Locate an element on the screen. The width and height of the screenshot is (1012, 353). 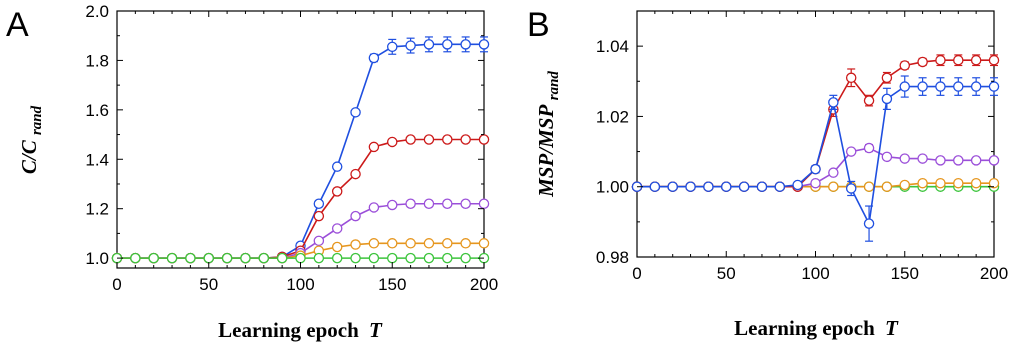
panel-b-series-4-line is located at coordinates (815, 156).